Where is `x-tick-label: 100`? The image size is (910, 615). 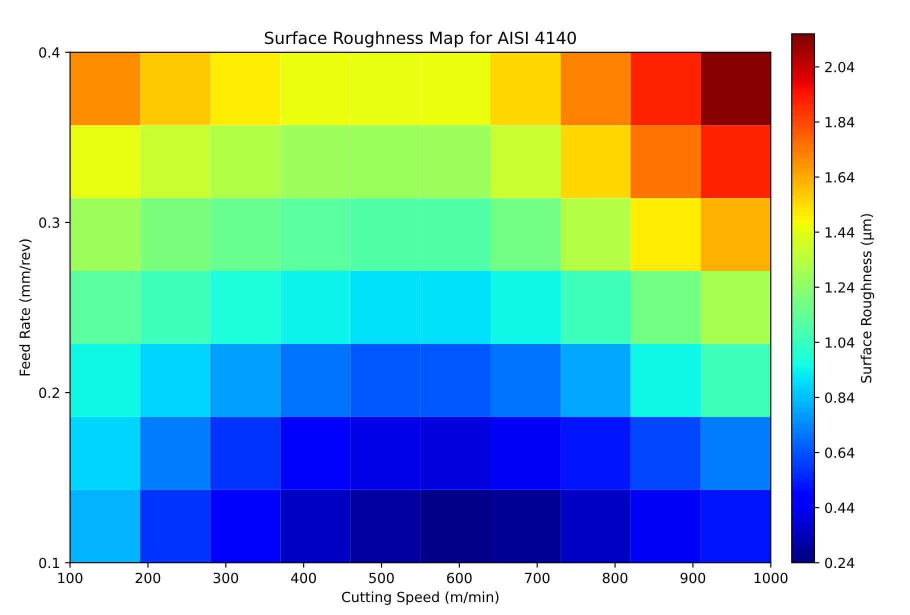
x-tick-label: 100 is located at coordinates (70, 578).